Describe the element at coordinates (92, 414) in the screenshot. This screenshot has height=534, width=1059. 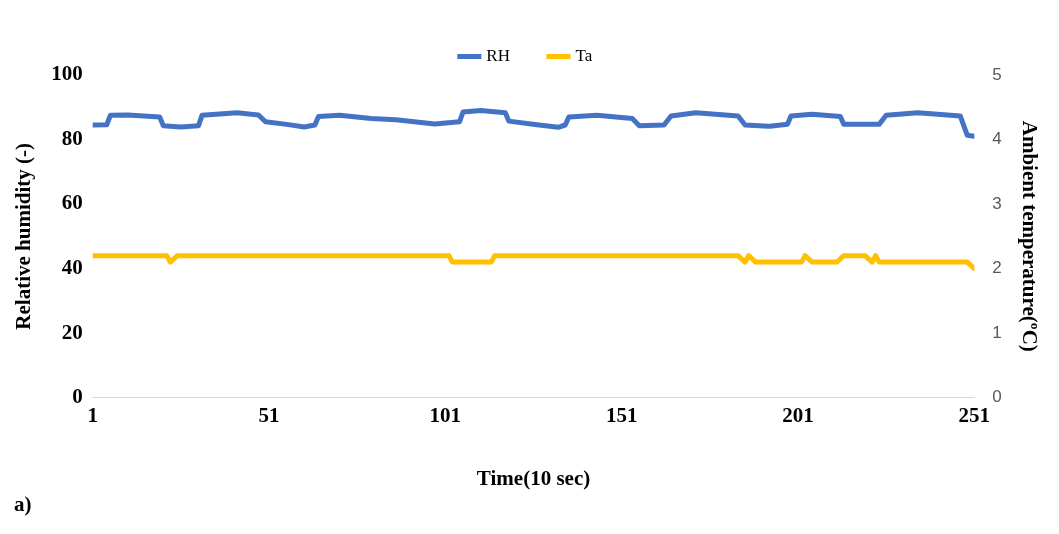
I see `x-tick-label: 1` at that location.